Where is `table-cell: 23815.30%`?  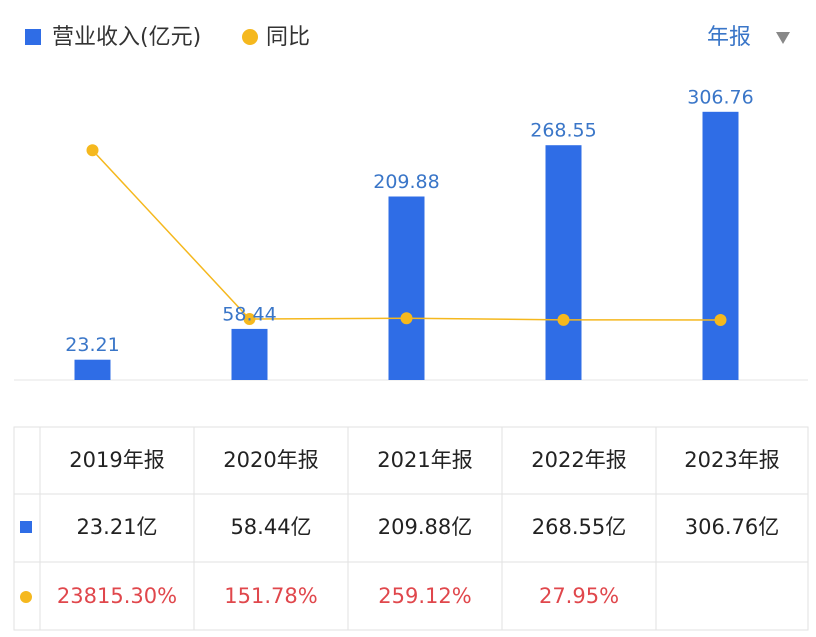 table-cell: 23815.30% is located at coordinates (117, 596).